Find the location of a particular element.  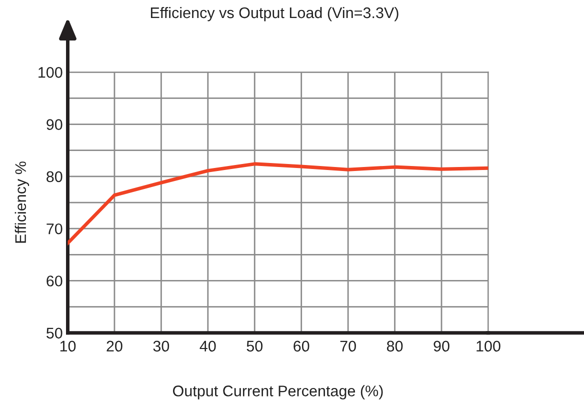

x-tick-label: 40 is located at coordinates (208, 346).